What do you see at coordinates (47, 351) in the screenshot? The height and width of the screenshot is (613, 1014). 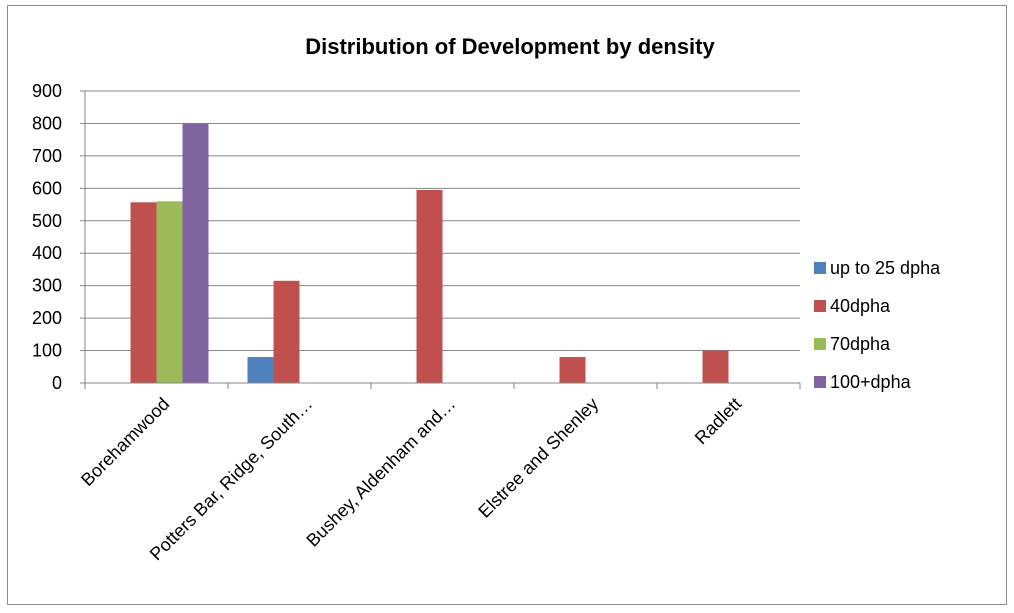 I see `y-tick-label: 100` at bounding box center [47, 351].